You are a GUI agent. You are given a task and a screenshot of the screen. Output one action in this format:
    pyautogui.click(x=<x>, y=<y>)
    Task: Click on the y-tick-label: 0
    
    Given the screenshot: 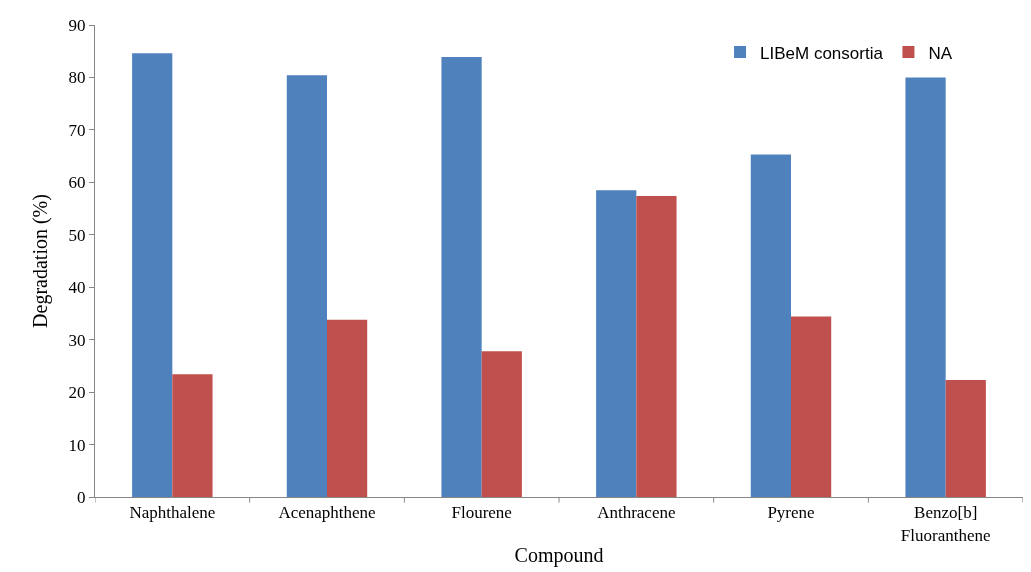 What is the action you would take?
    pyautogui.click(x=81, y=497)
    